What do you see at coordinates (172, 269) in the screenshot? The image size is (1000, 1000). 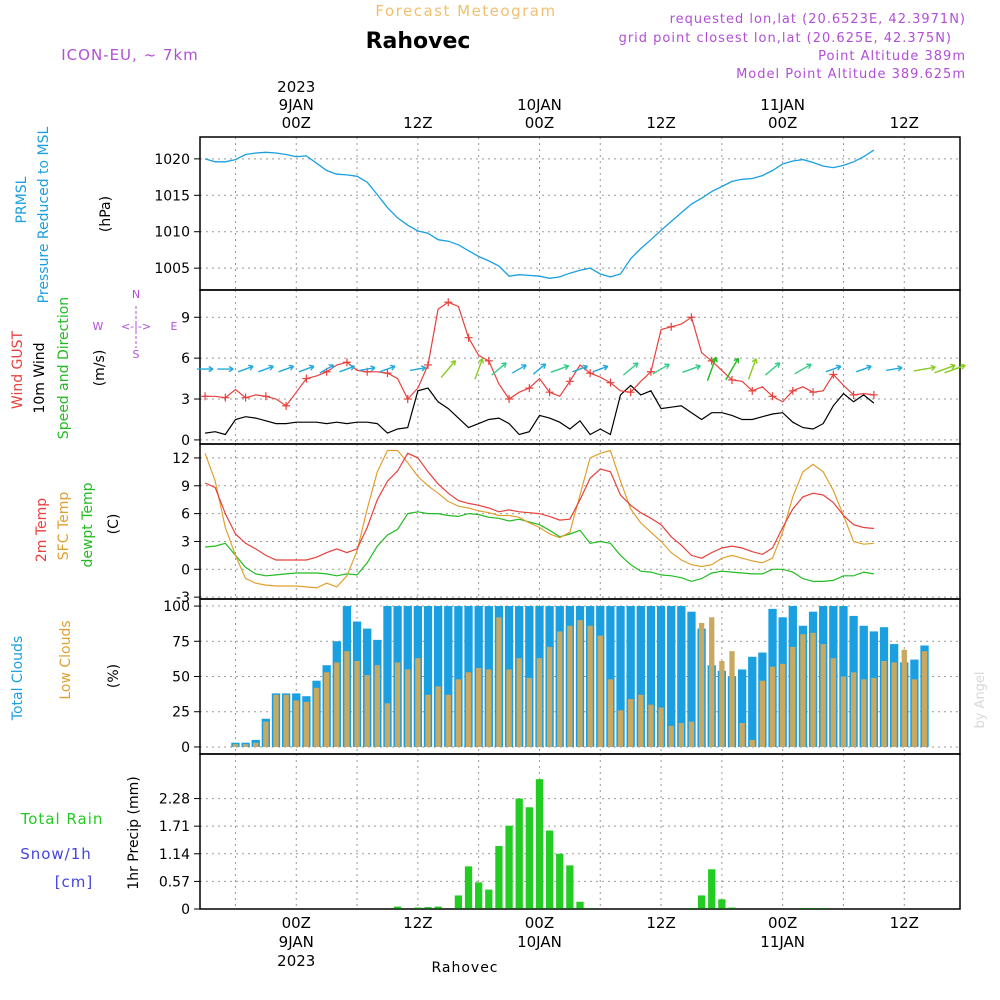 I see `y-tick-label: 1005` at bounding box center [172, 269].